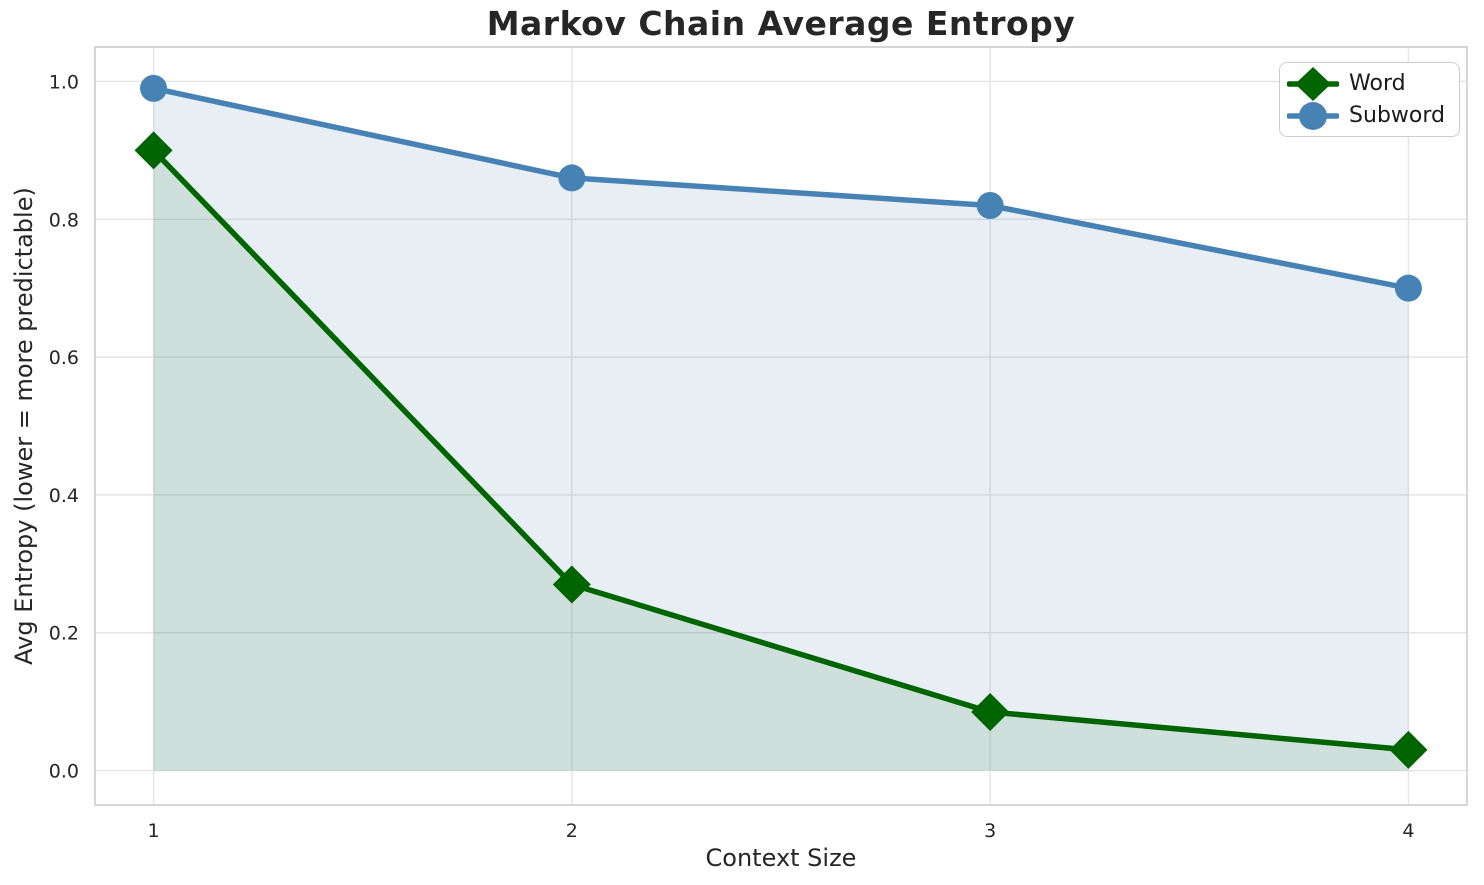  I want to click on y-tick-label: 0.2, so click(64, 634).